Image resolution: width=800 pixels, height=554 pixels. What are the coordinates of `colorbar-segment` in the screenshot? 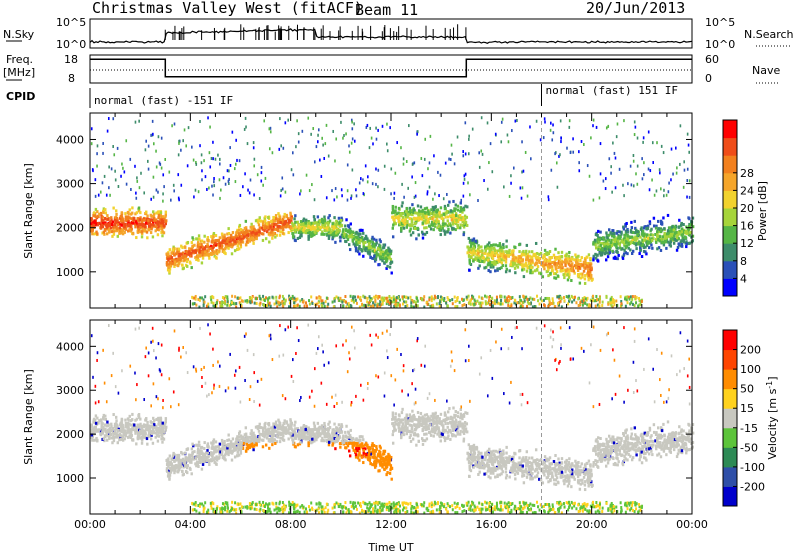 It's located at (730, 181).